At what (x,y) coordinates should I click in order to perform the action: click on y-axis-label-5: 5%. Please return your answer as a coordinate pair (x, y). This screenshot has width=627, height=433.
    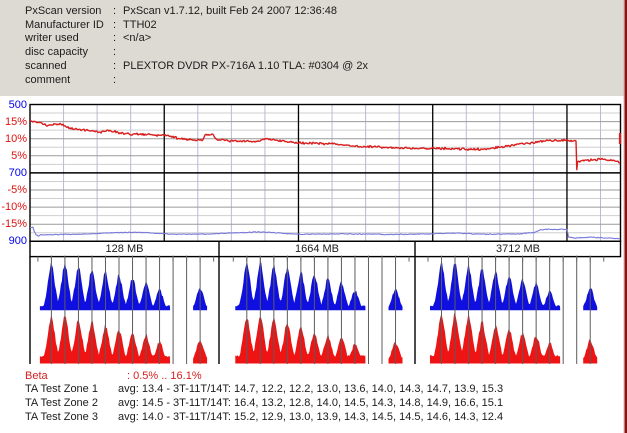
    Looking at the image, I should click on (19, 155).